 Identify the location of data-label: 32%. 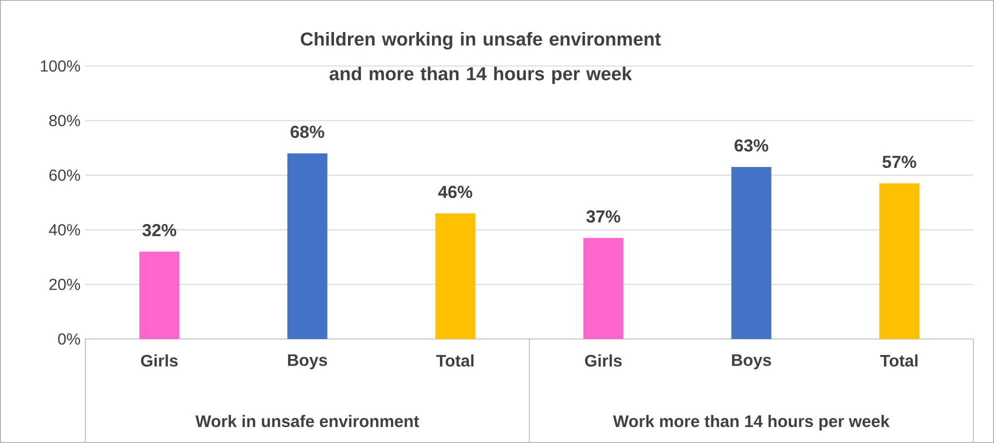
(159, 230).